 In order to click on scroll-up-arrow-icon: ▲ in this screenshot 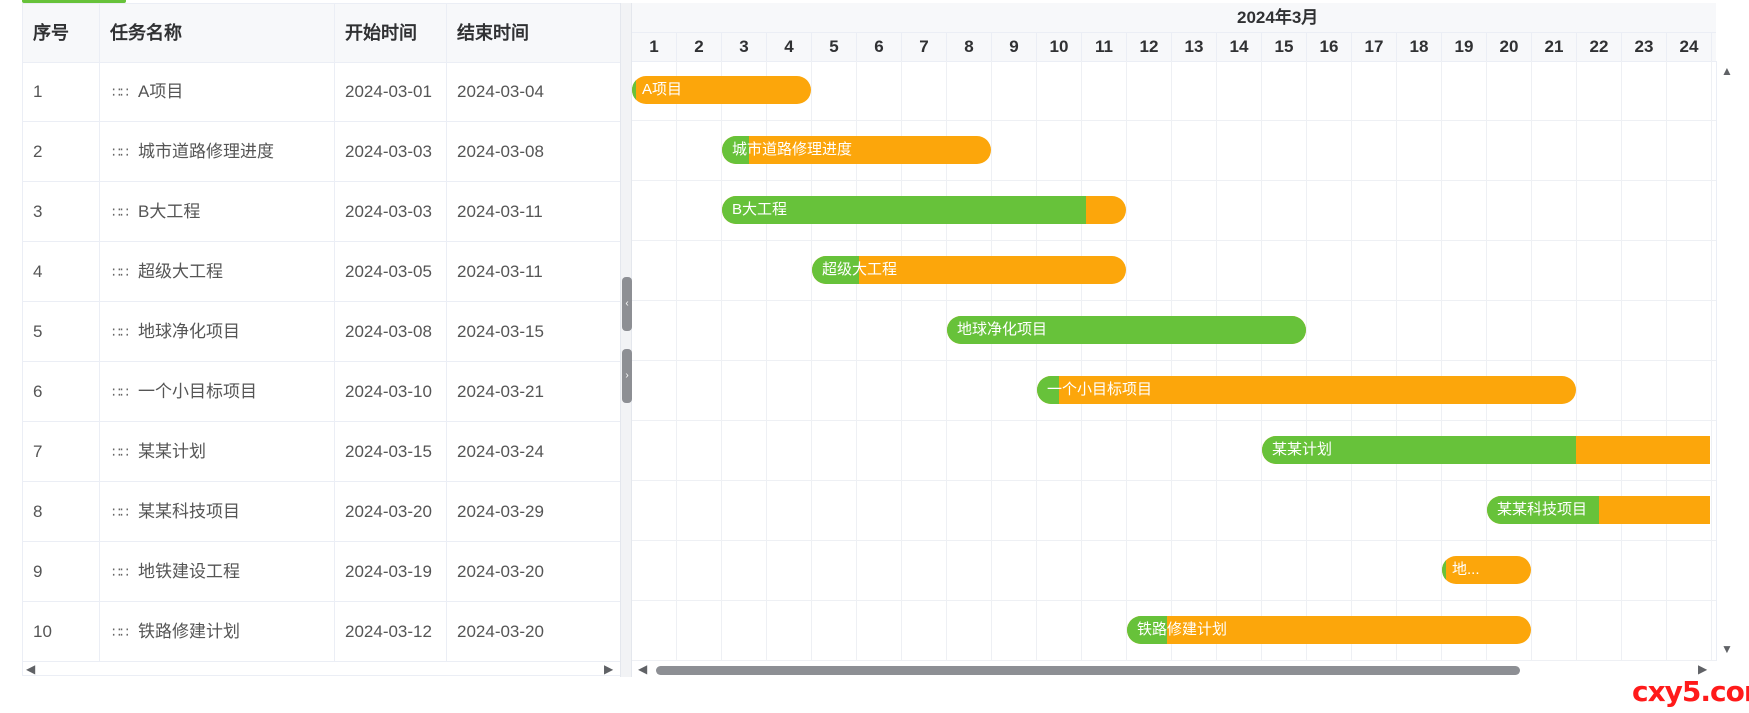, I will do `click(1727, 71)`.